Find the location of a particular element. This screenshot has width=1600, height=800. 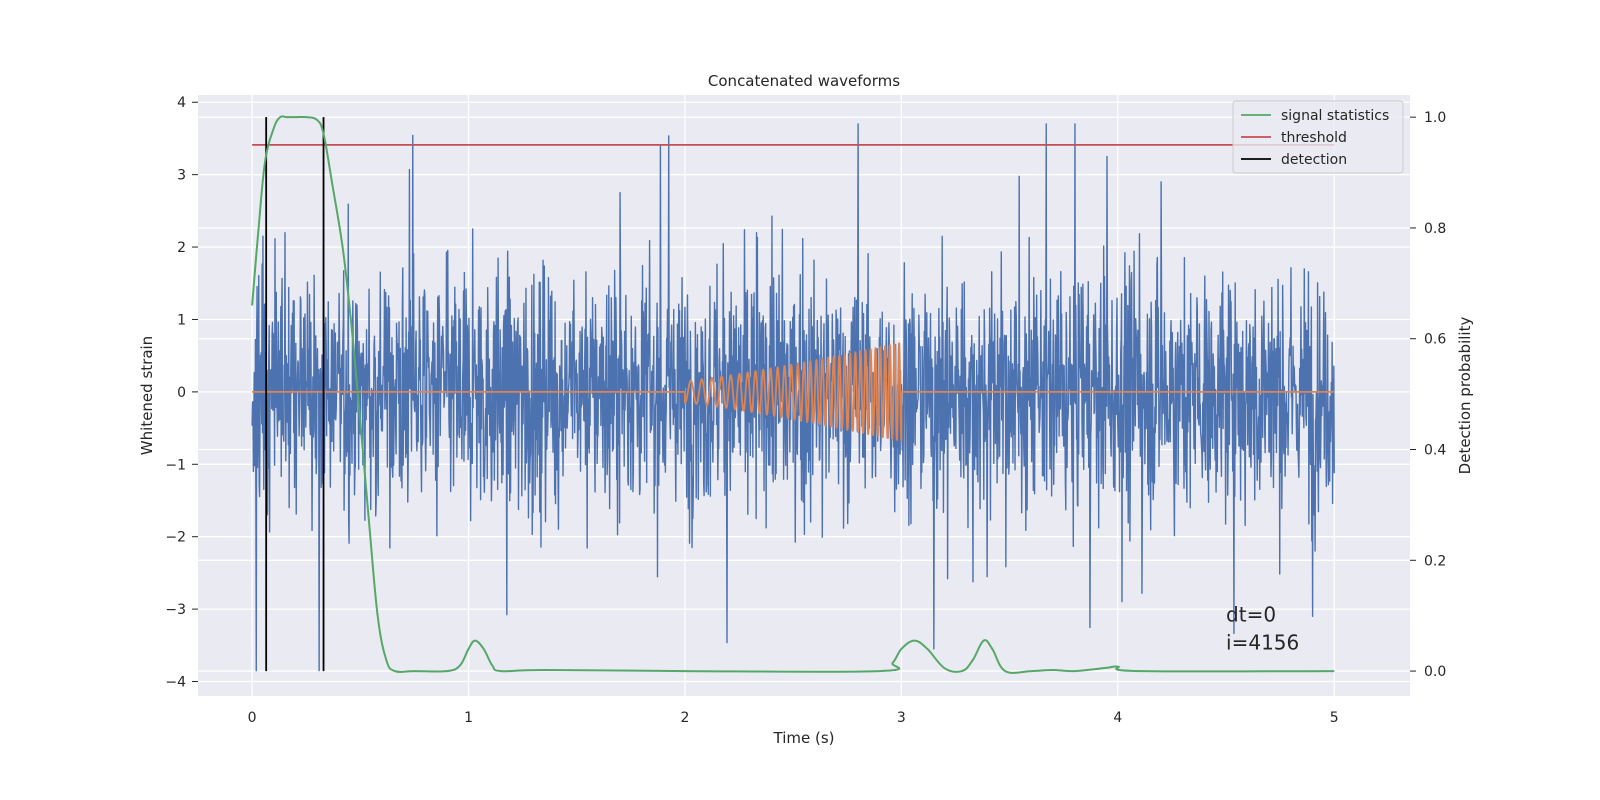

y2-tick-label: 0.0 is located at coordinates (1435, 672).